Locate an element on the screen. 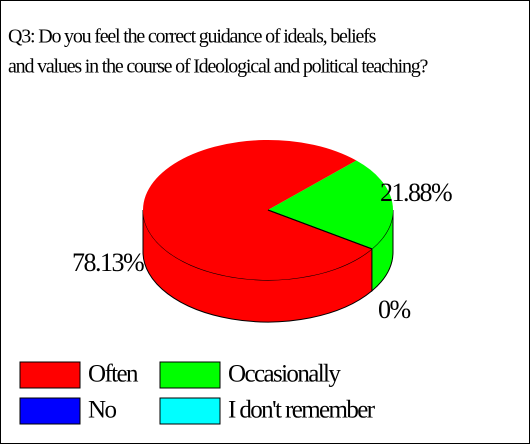 The width and height of the screenshot is (530, 444). data-label: 21.88% is located at coordinates (416, 192).